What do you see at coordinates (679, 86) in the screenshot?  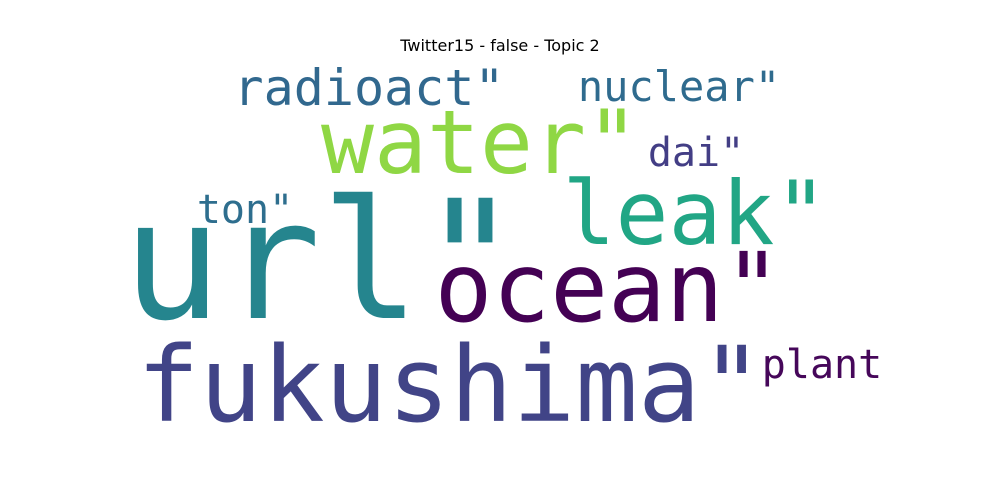 I see `word-nuclear: nuclear"` at bounding box center [679, 86].